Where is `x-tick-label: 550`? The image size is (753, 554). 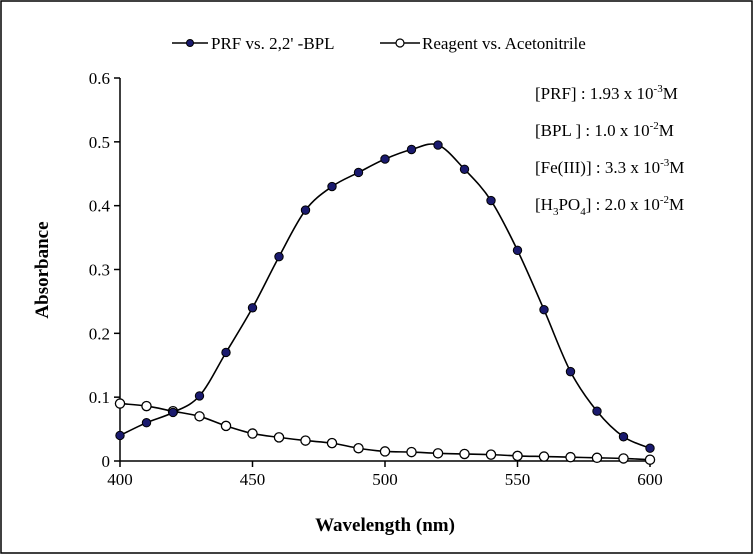 x-tick-label: 550 is located at coordinates (518, 479).